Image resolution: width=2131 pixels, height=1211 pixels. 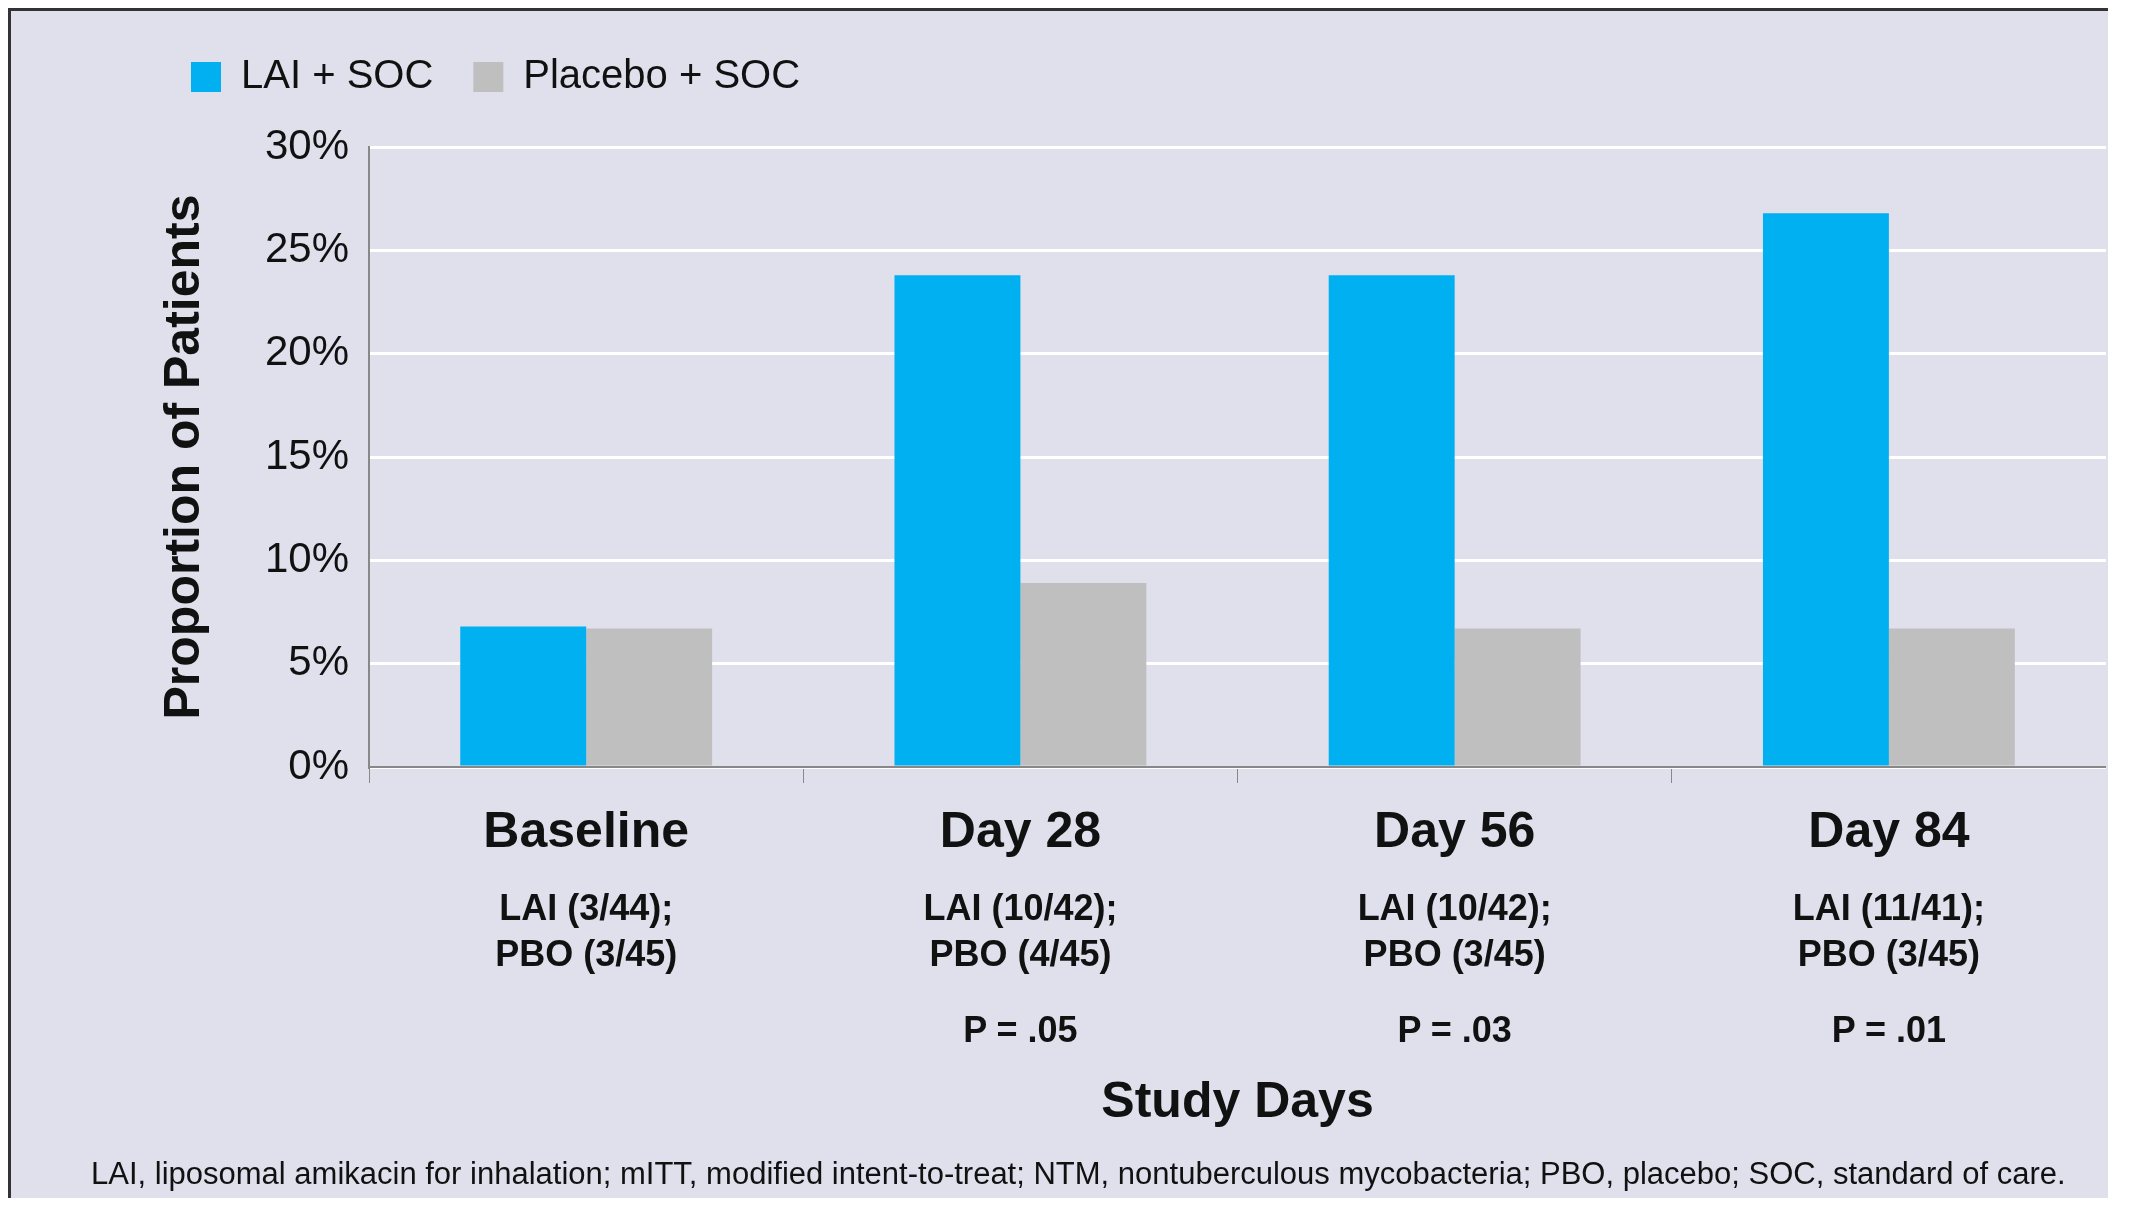 I want to click on x-axis-title: Study Days, so click(x=1237, y=1099).